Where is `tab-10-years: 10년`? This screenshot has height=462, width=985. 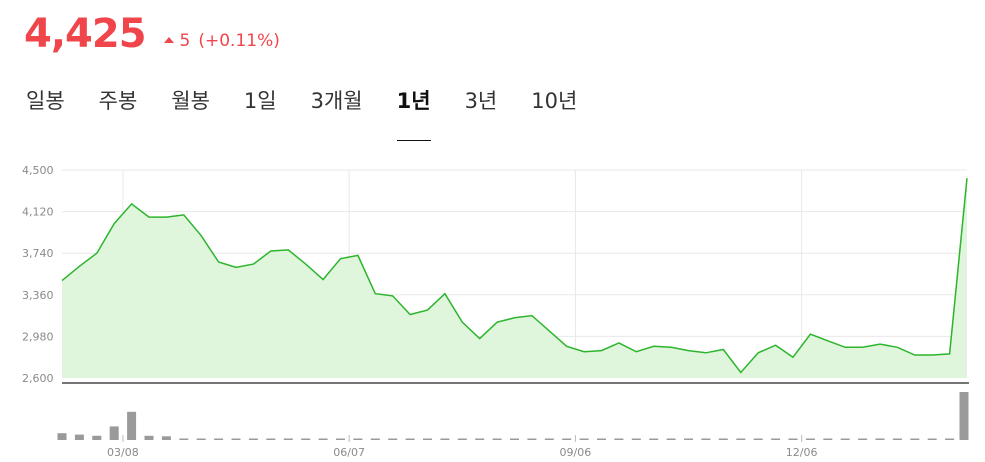 tab-10-years: 10년 is located at coordinates (554, 101).